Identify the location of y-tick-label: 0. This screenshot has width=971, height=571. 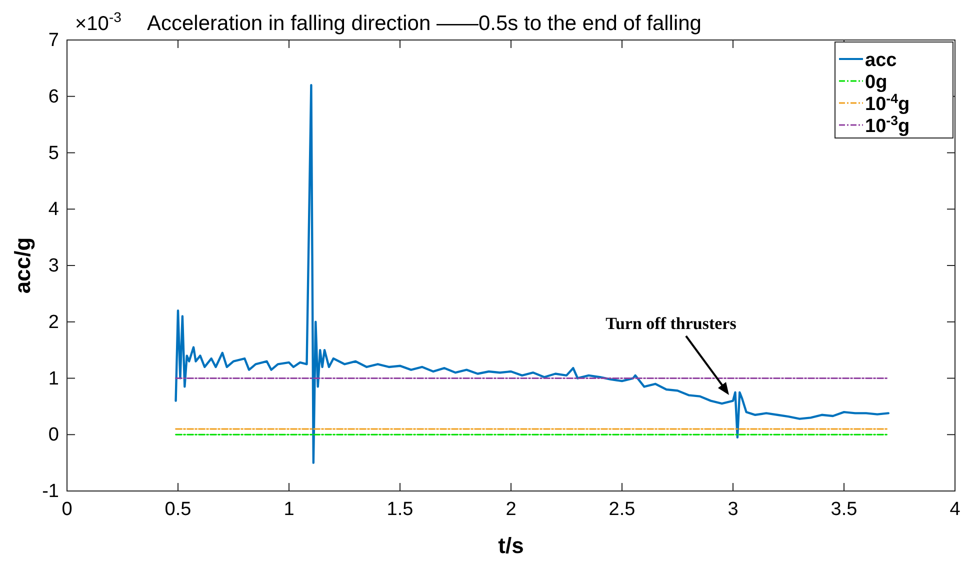
(53, 435).